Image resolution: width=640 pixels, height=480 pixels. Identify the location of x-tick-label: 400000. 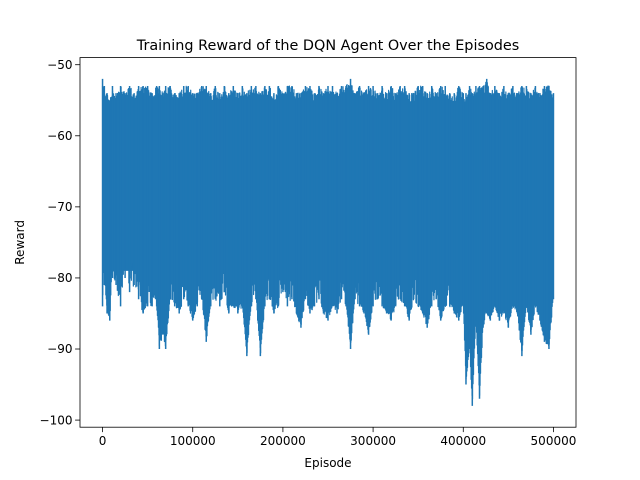
(463, 441).